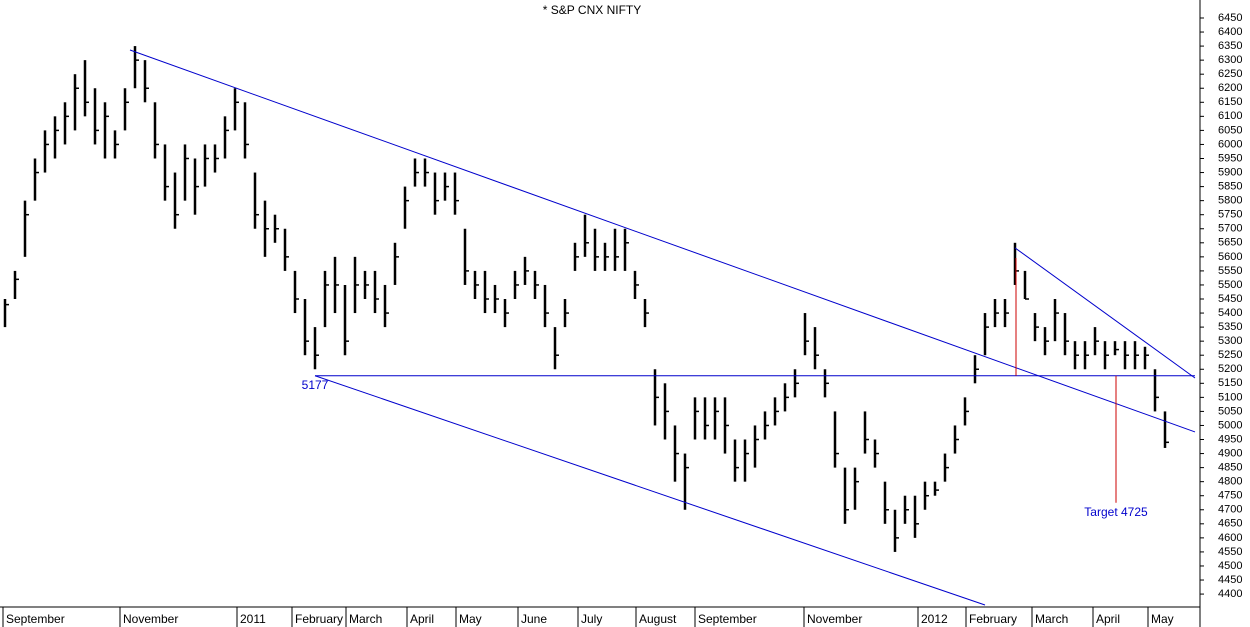  Describe the element at coordinates (1230, 524) in the screenshot. I see `y-tick-label: 4650` at that location.